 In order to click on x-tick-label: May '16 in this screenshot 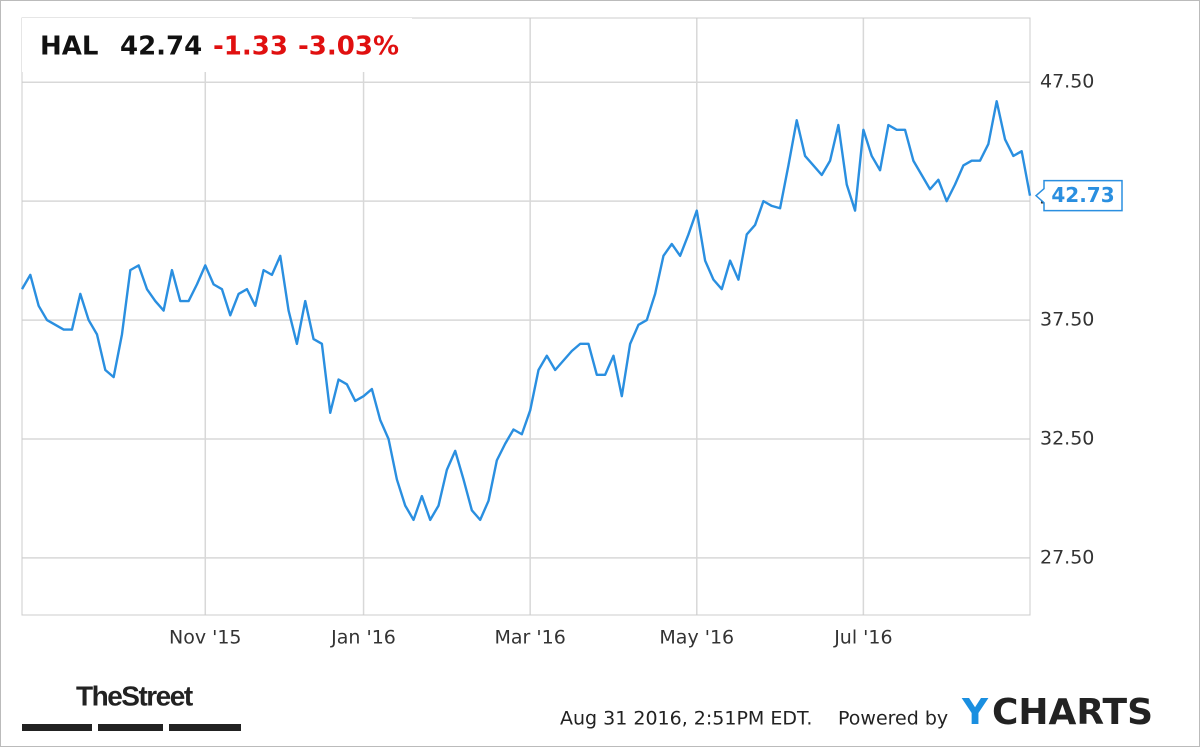, I will do `click(696, 638)`.